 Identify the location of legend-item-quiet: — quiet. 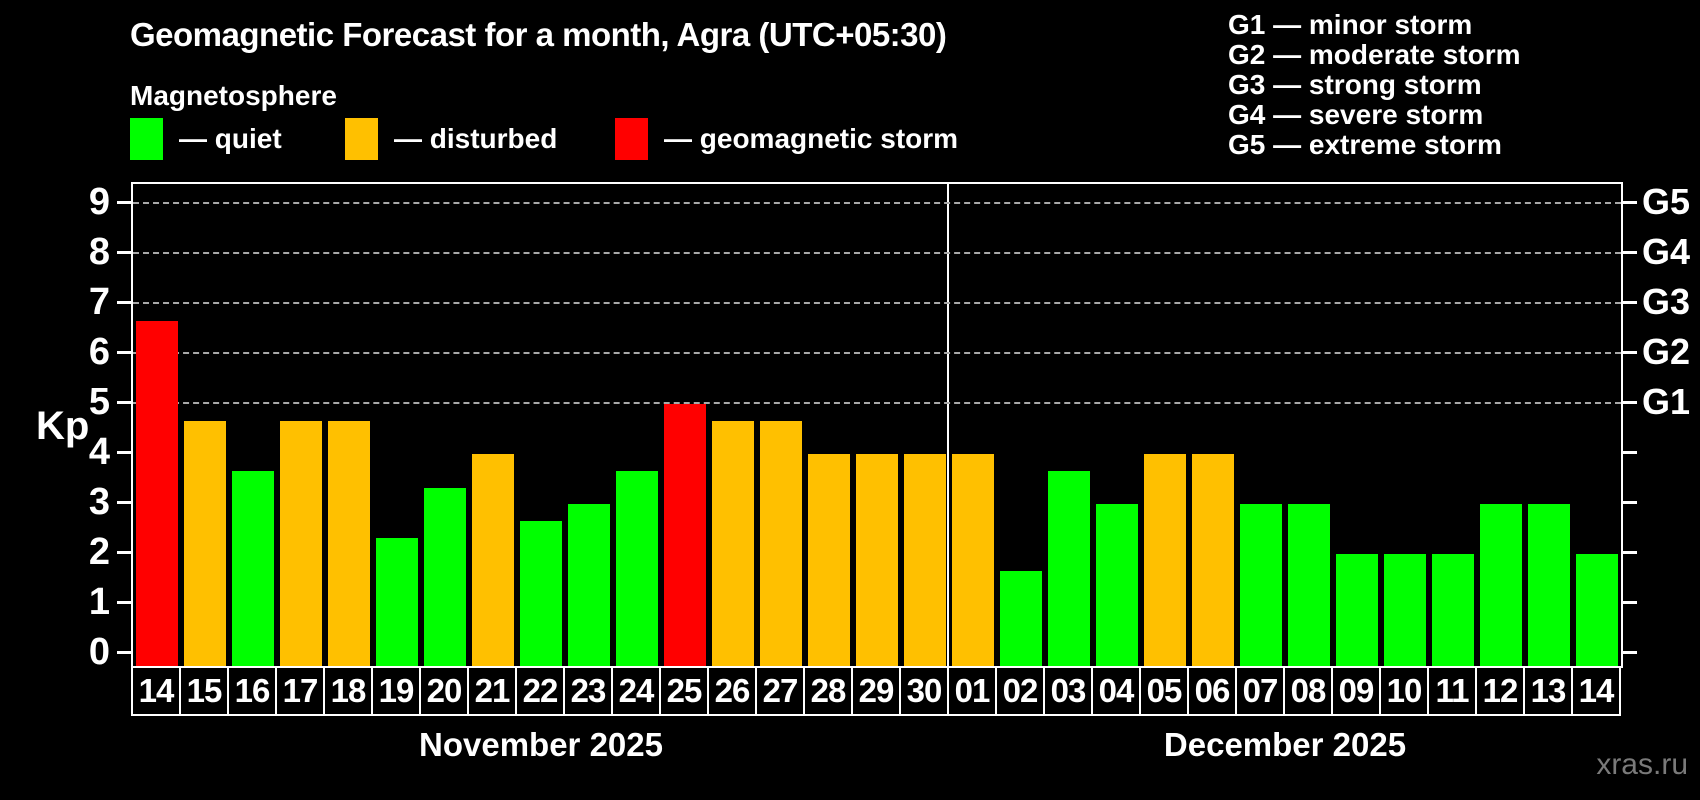
(206, 139).